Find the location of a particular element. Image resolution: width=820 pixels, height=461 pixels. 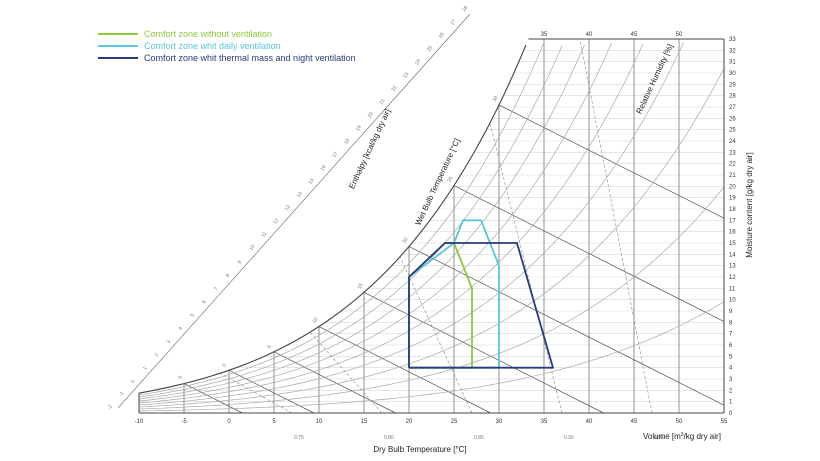

top-tick-label: 50 is located at coordinates (679, 35).